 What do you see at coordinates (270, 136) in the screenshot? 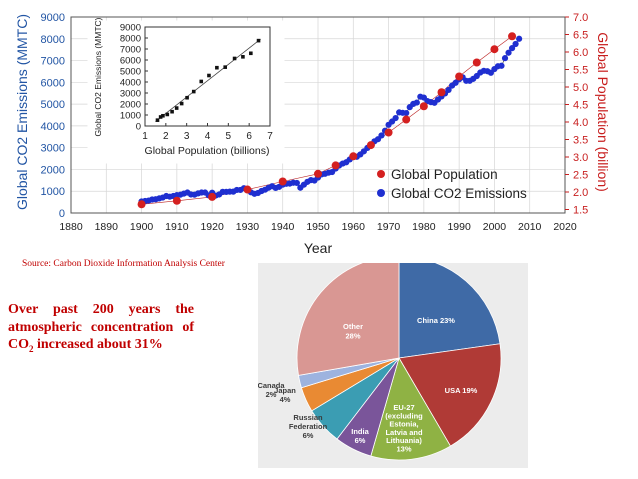
I see `inset-x-tick-label: 7` at bounding box center [270, 136].